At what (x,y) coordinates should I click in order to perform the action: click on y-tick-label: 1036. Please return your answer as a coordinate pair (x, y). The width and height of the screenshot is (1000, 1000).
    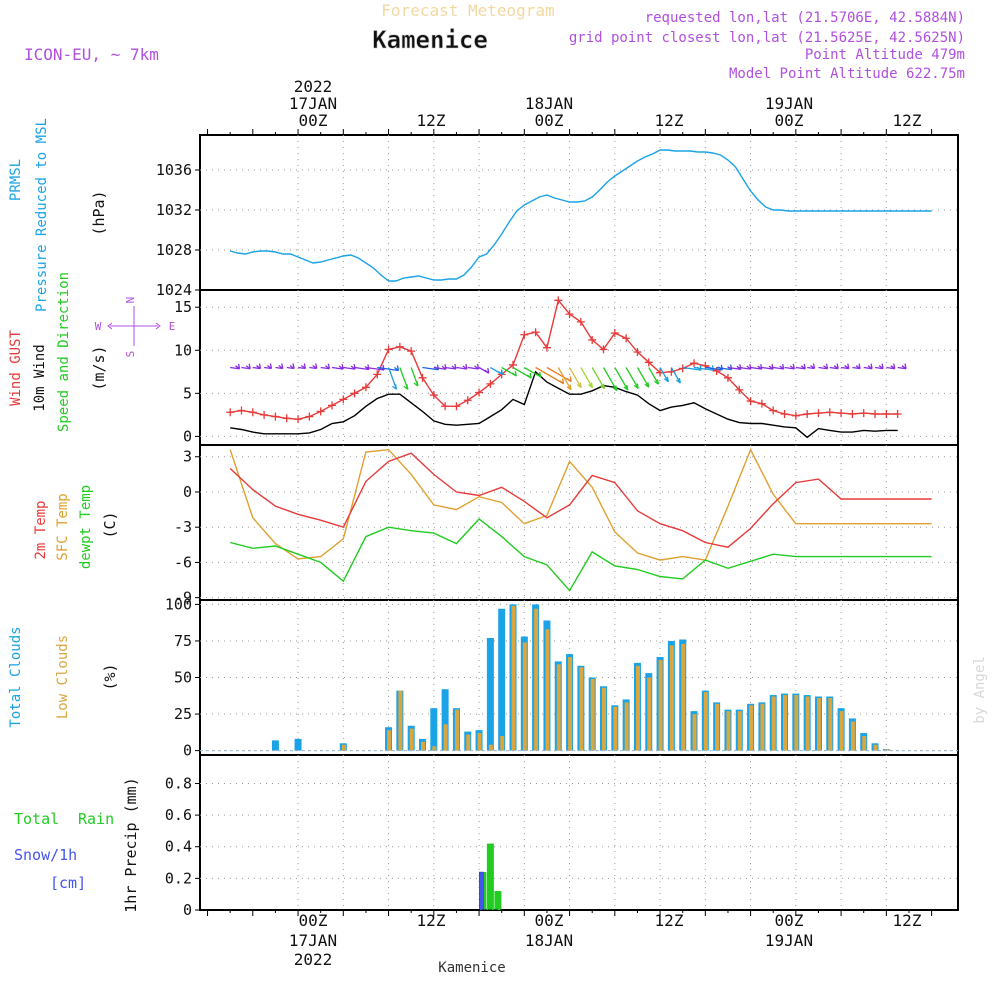
    Looking at the image, I should click on (174, 170).